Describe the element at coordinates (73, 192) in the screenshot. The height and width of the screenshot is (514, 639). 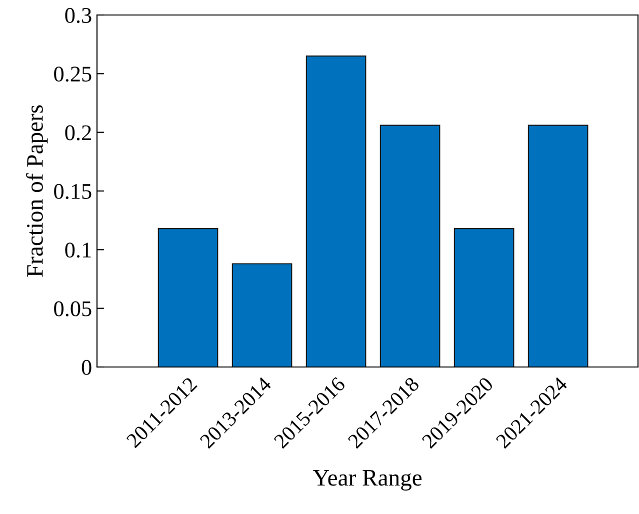
I see `y-tick-label: 0.15` at that location.